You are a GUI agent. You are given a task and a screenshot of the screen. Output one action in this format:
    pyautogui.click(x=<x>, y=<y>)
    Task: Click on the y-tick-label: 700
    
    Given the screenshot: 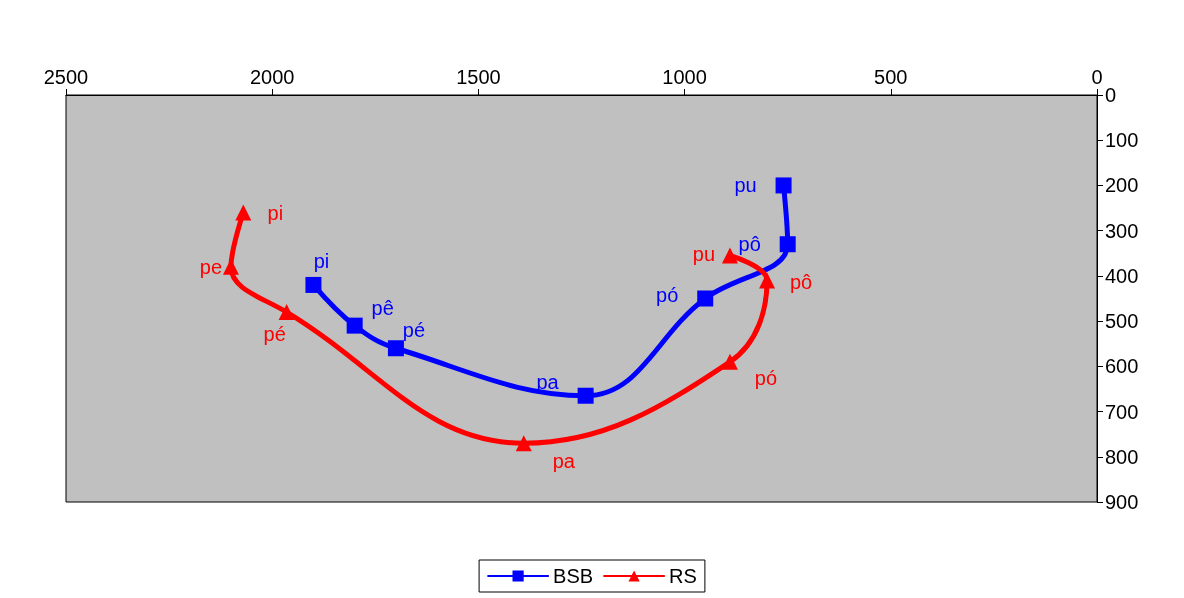 What is the action you would take?
    pyautogui.click(x=1122, y=411)
    